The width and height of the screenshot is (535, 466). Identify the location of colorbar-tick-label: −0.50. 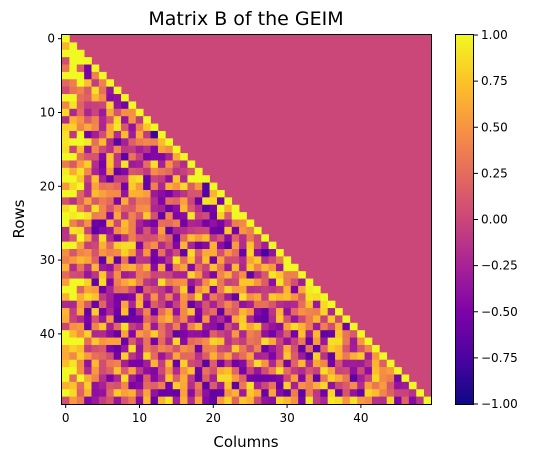
(499, 312).